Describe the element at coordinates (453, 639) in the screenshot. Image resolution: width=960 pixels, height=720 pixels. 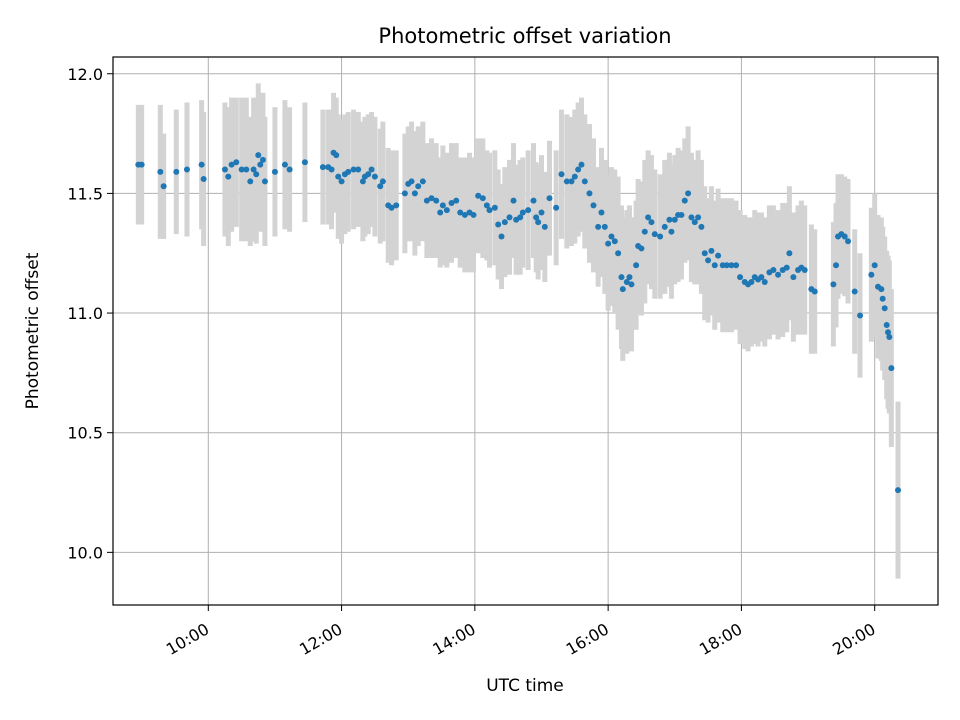
I see `x-tick-label: 14:00` at that location.